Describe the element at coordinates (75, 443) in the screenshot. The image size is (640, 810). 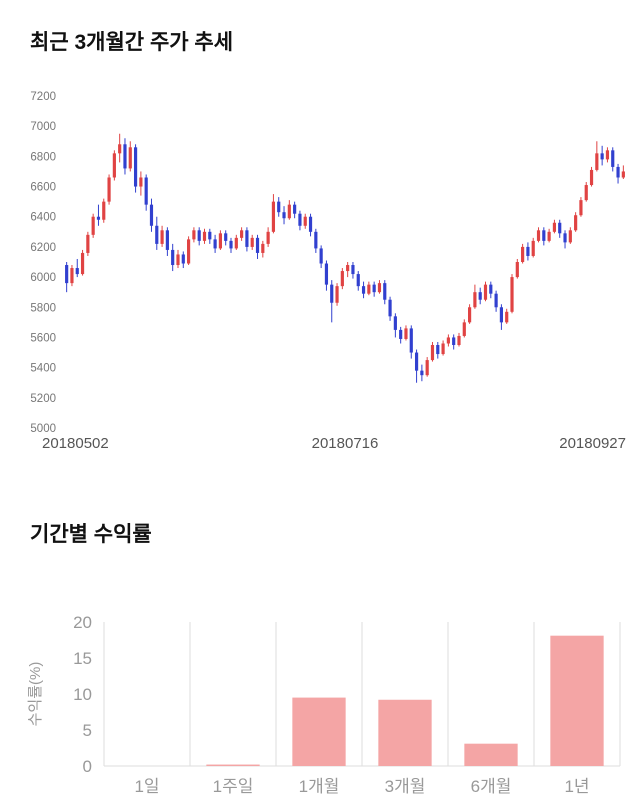
I see `x-tick-label: 20180502` at that location.